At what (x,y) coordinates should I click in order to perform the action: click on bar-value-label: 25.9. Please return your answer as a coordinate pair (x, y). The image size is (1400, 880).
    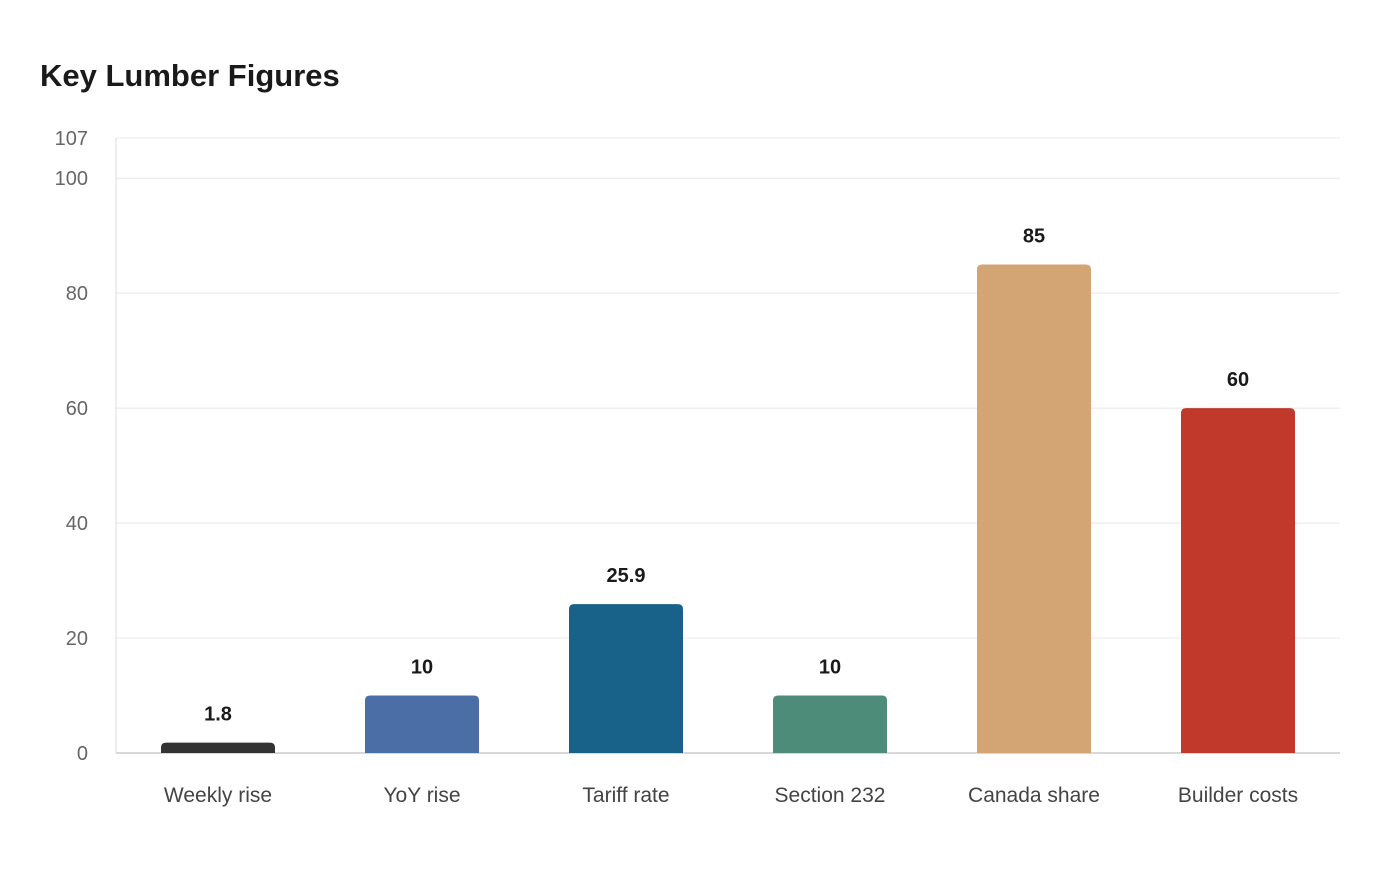
    Looking at the image, I should click on (626, 576).